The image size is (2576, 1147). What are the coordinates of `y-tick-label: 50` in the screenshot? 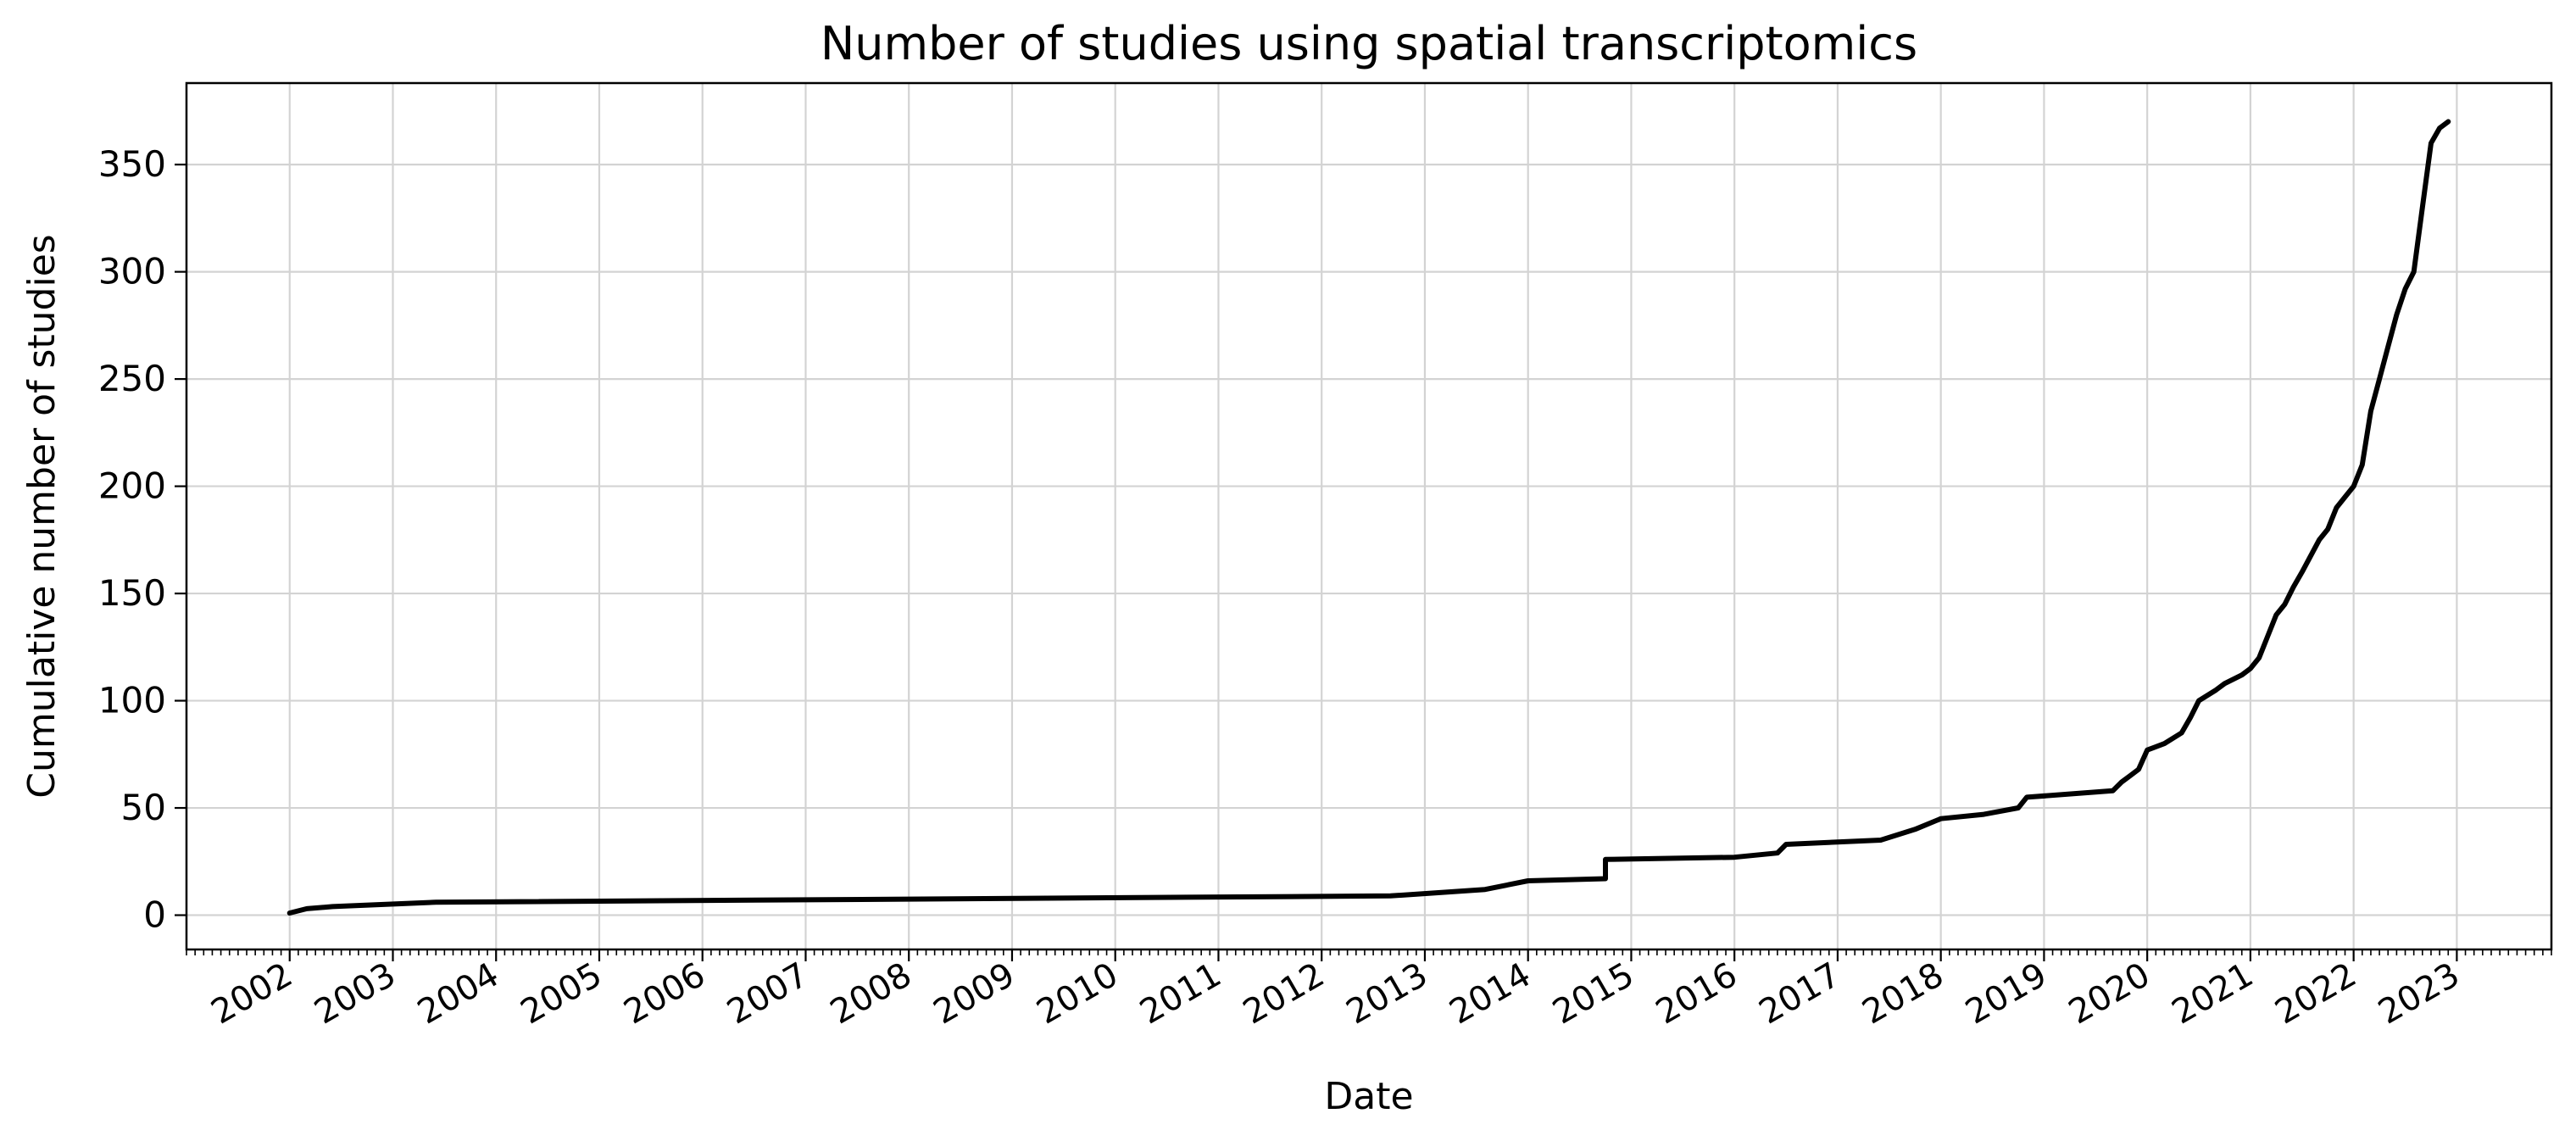 It's located at (143, 807).